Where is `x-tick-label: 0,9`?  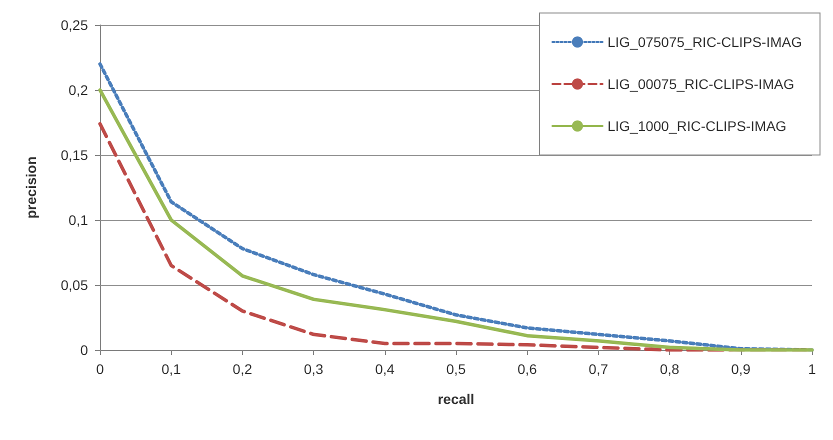 x-tick-label: 0,9 is located at coordinates (741, 369).